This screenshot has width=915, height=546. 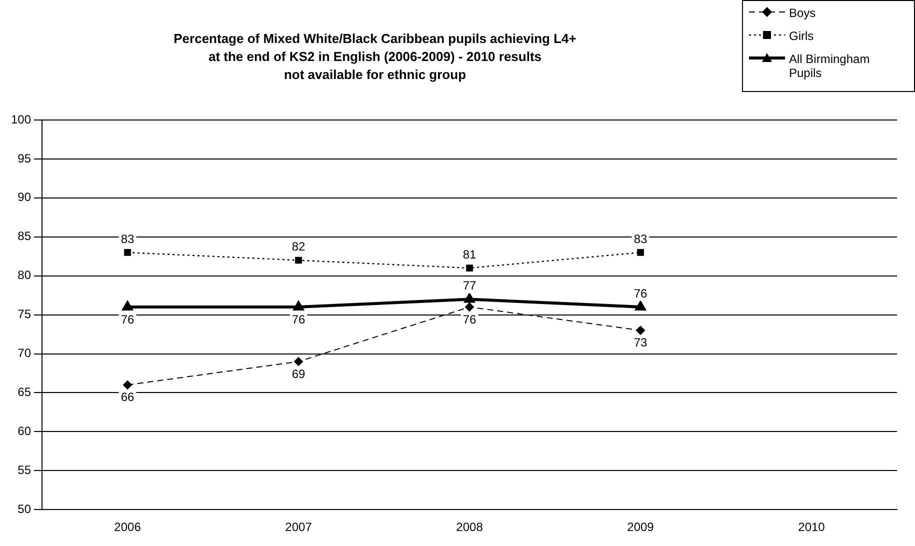 What do you see at coordinates (25, 392) in the screenshot?
I see `y-tick-label: 65` at bounding box center [25, 392].